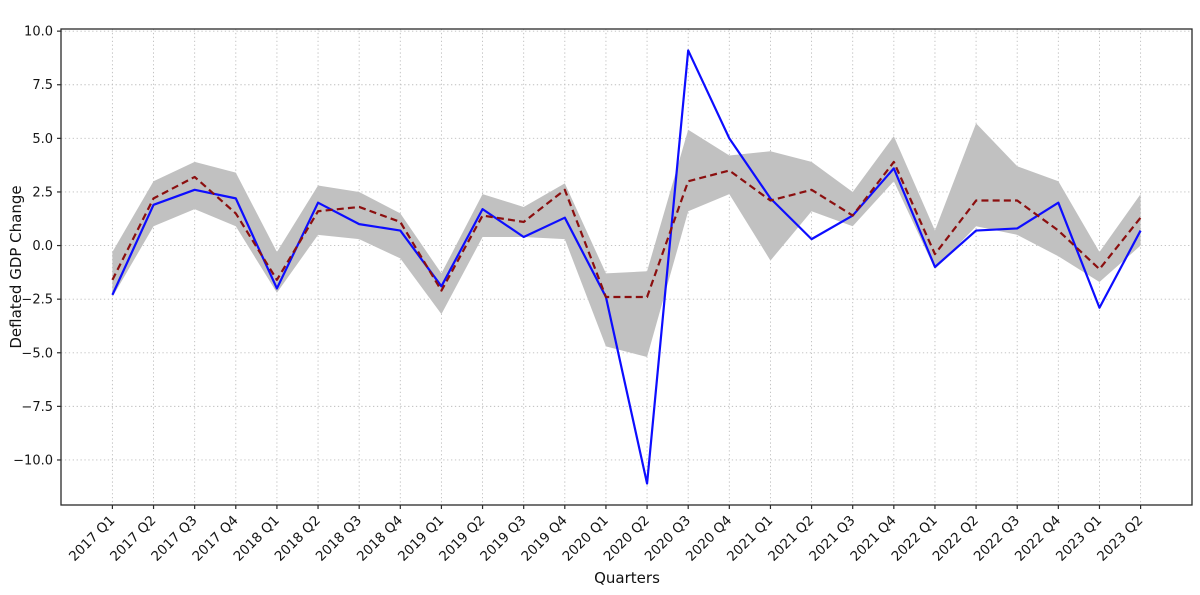 The image size is (1200, 595). What do you see at coordinates (1120, 539) in the screenshot?
I see `x-tick-label: 2023 Q2` at bounding box center [1120, 539].